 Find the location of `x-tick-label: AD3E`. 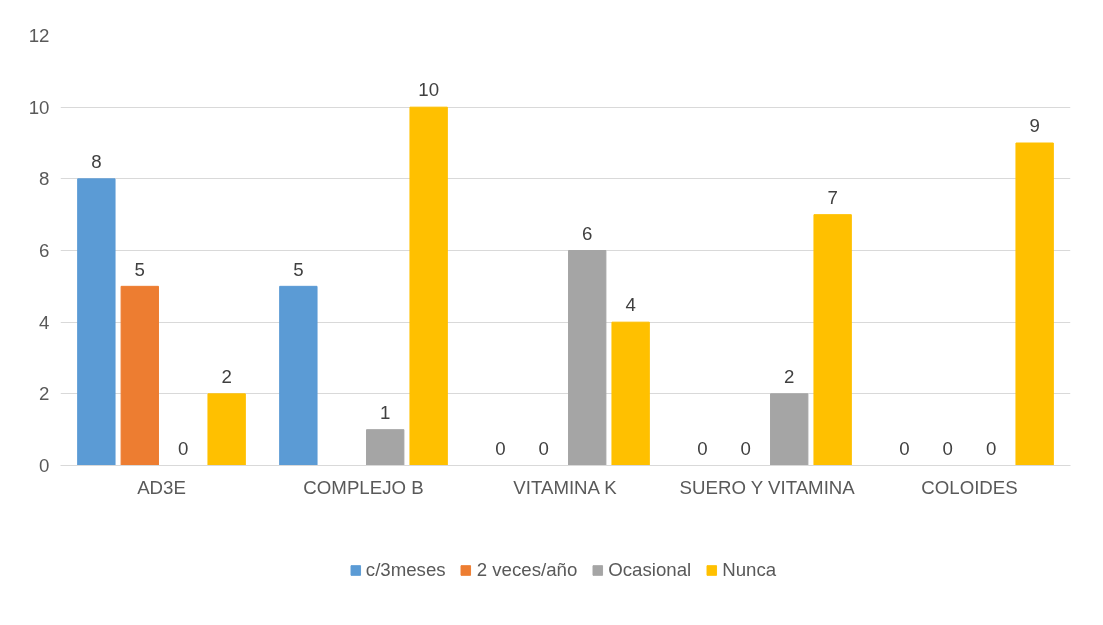

x-tick-label: AD3E is located at coordinates (161, 487).